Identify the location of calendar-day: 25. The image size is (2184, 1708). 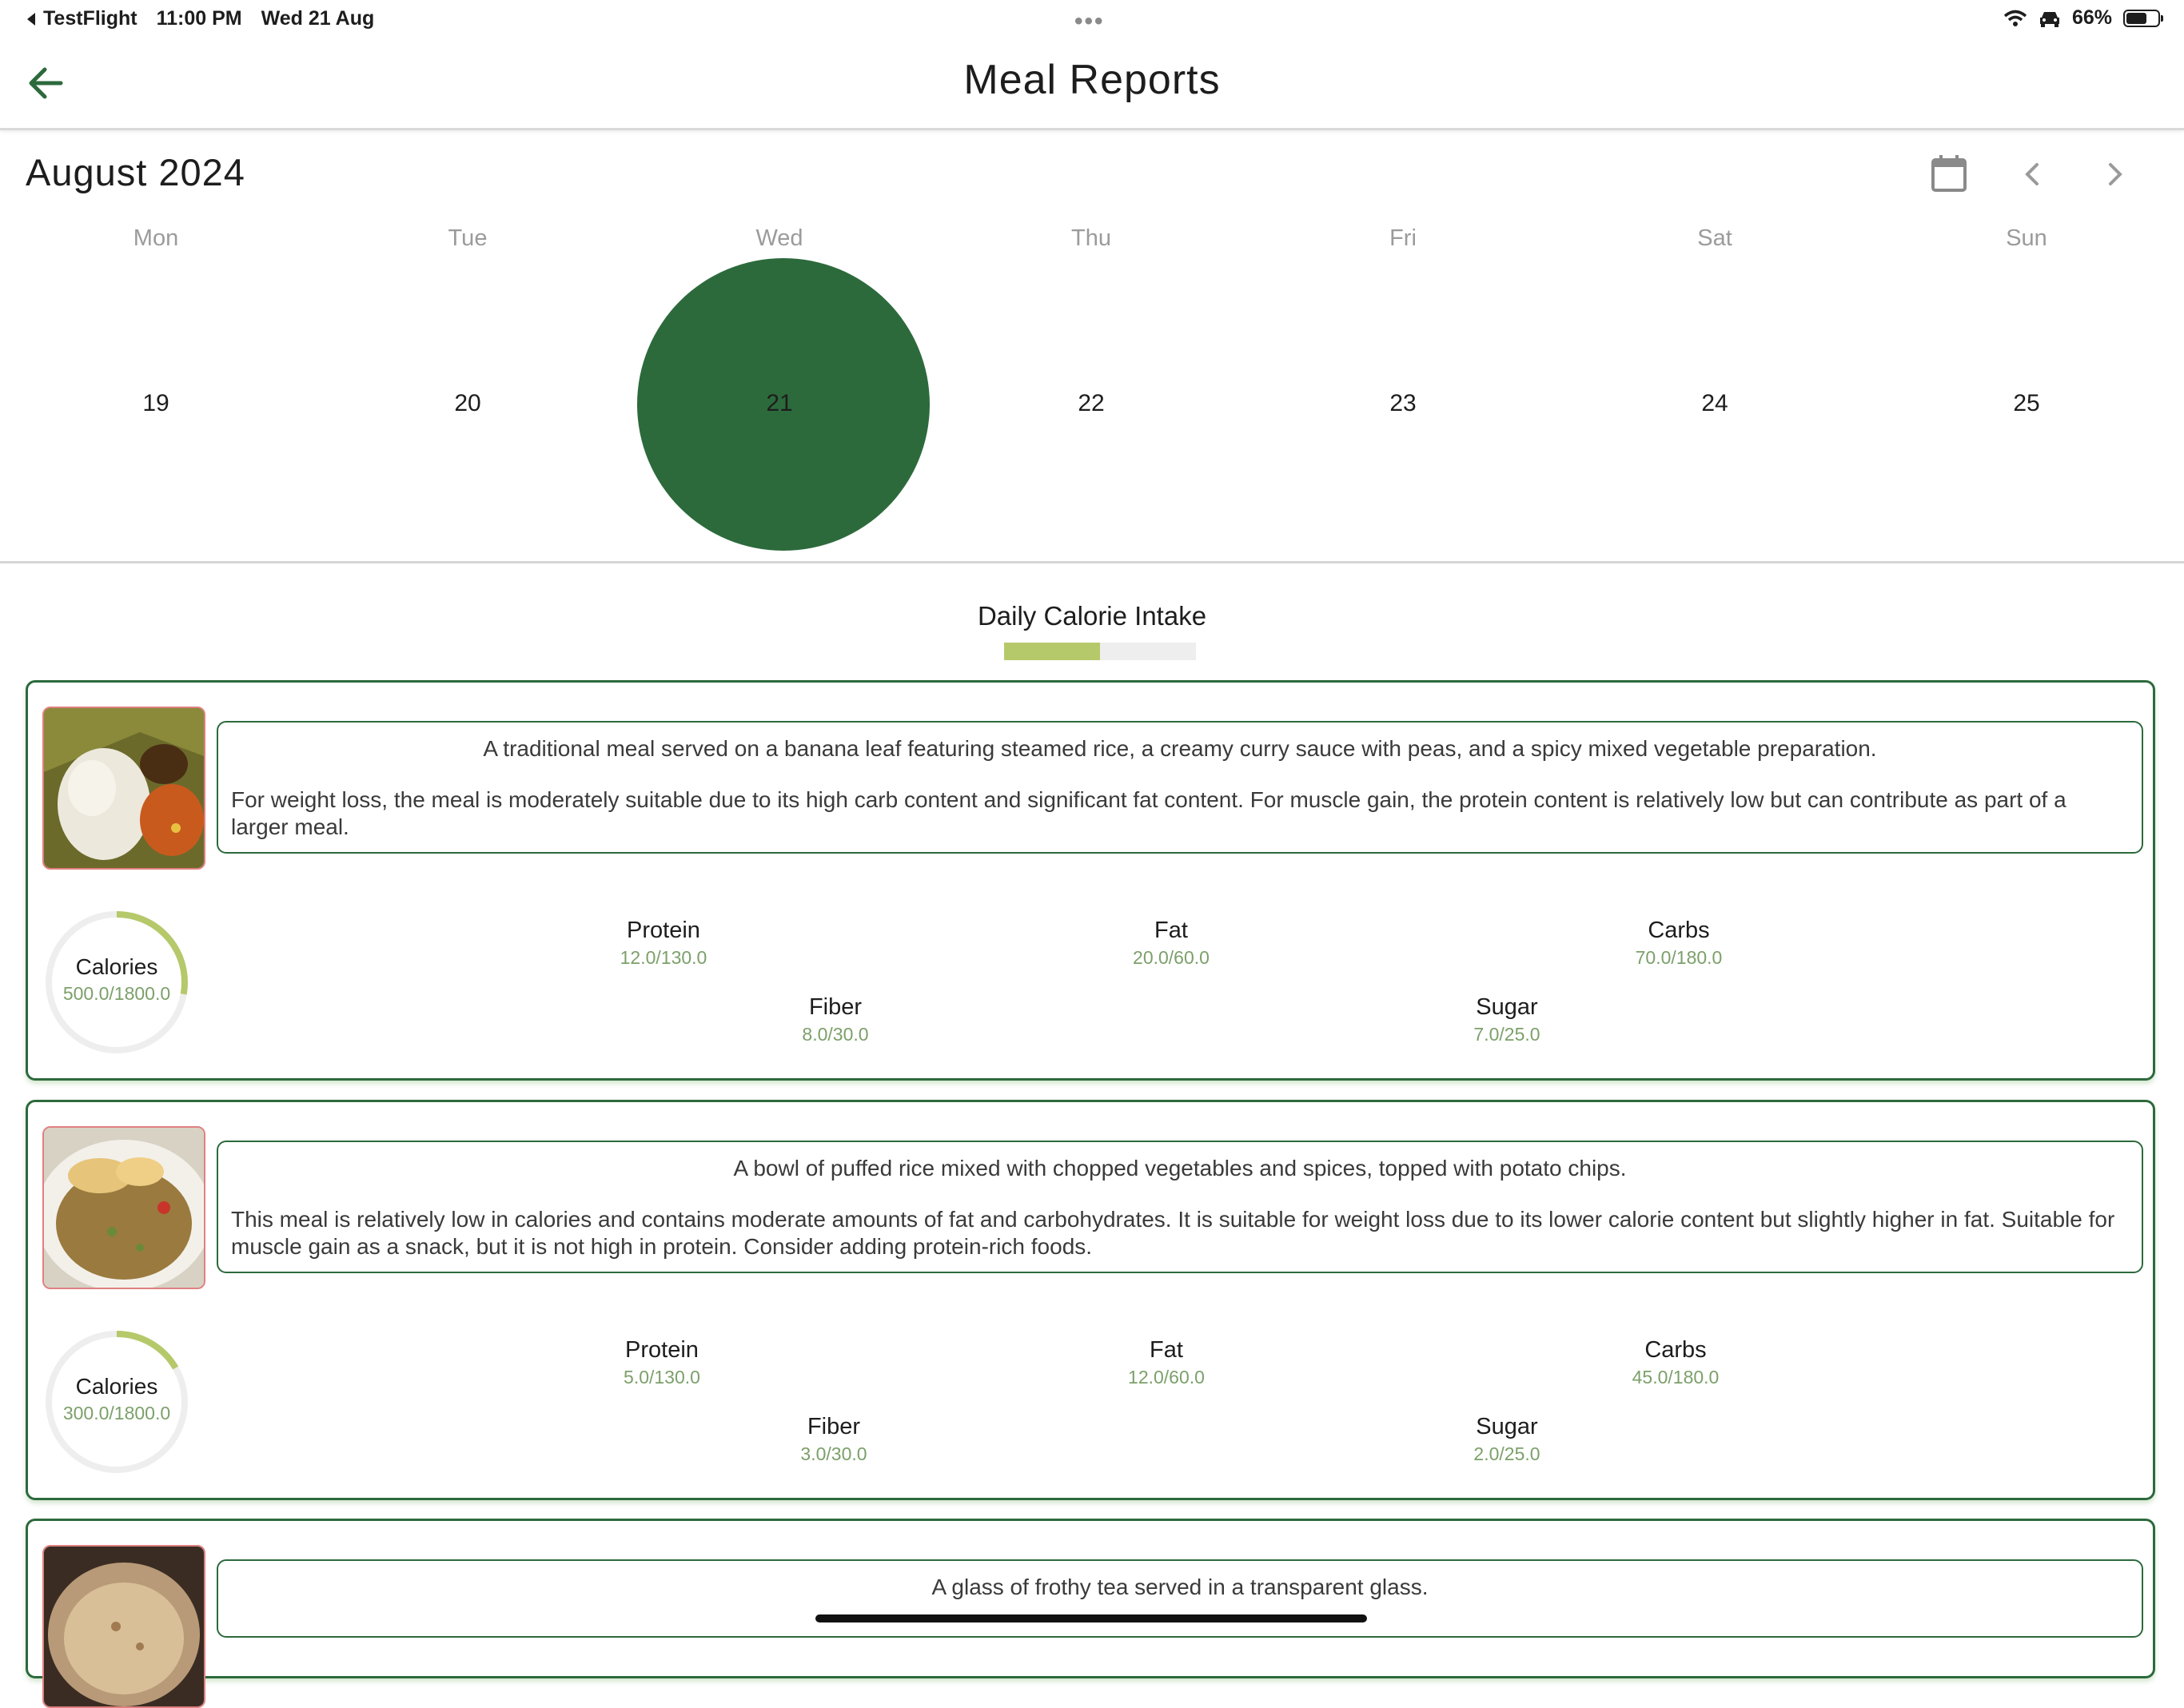
(2026, 406).